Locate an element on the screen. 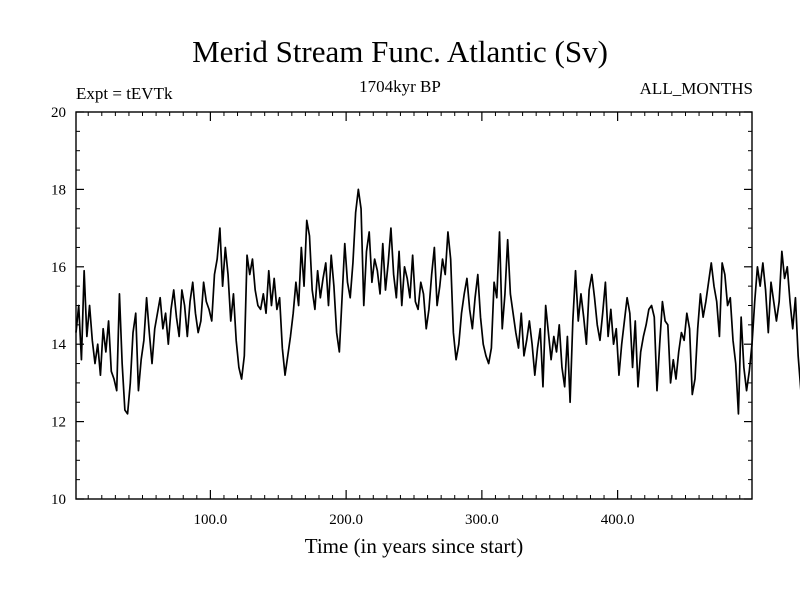 This screenshot has height=600, width=800. chart-title: Merid Stream Func. Atlantic (Sv) is located at coordinates (400, 51).